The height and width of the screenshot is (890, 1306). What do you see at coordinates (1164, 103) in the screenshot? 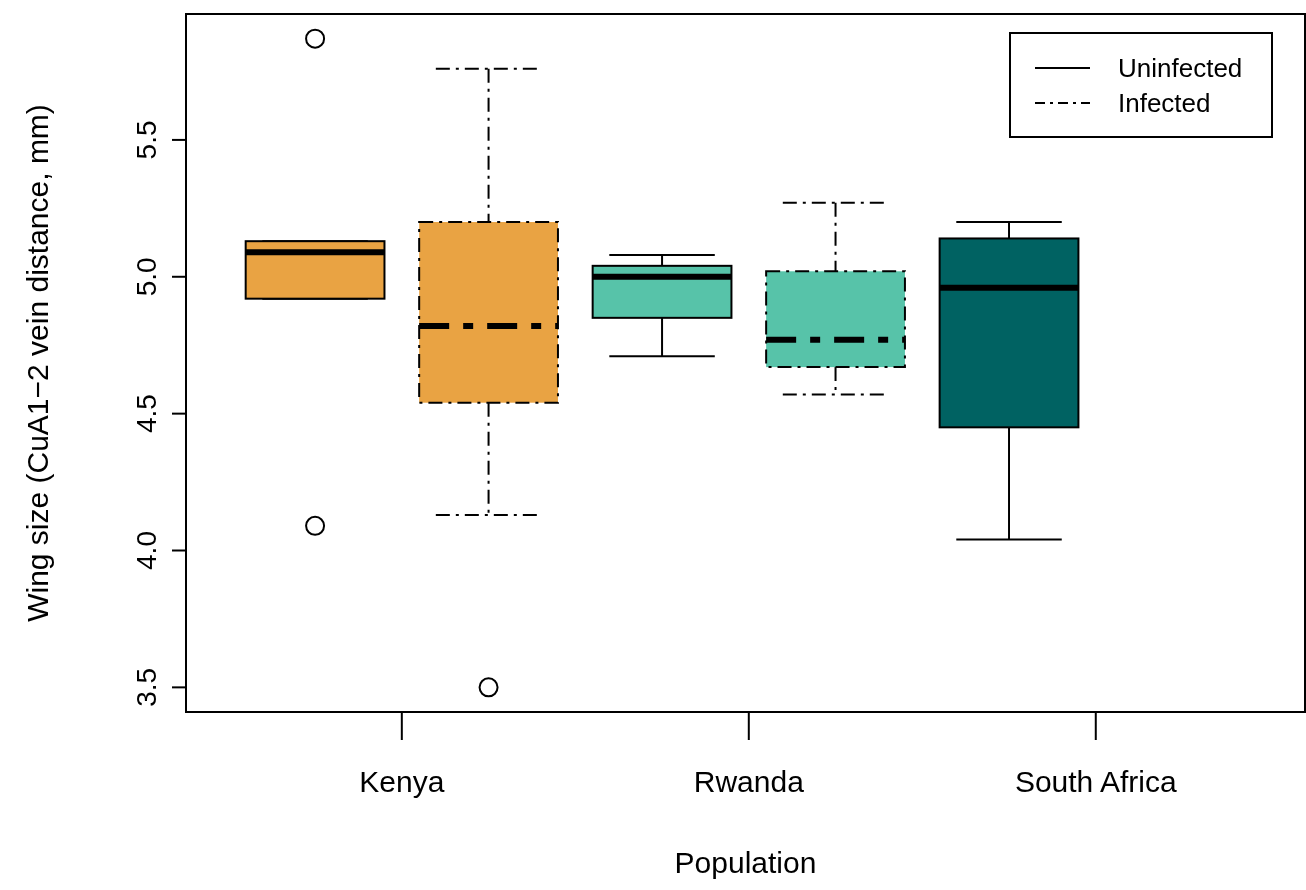
I see `legend-label: Infected` at bounding box center [1164, 103].